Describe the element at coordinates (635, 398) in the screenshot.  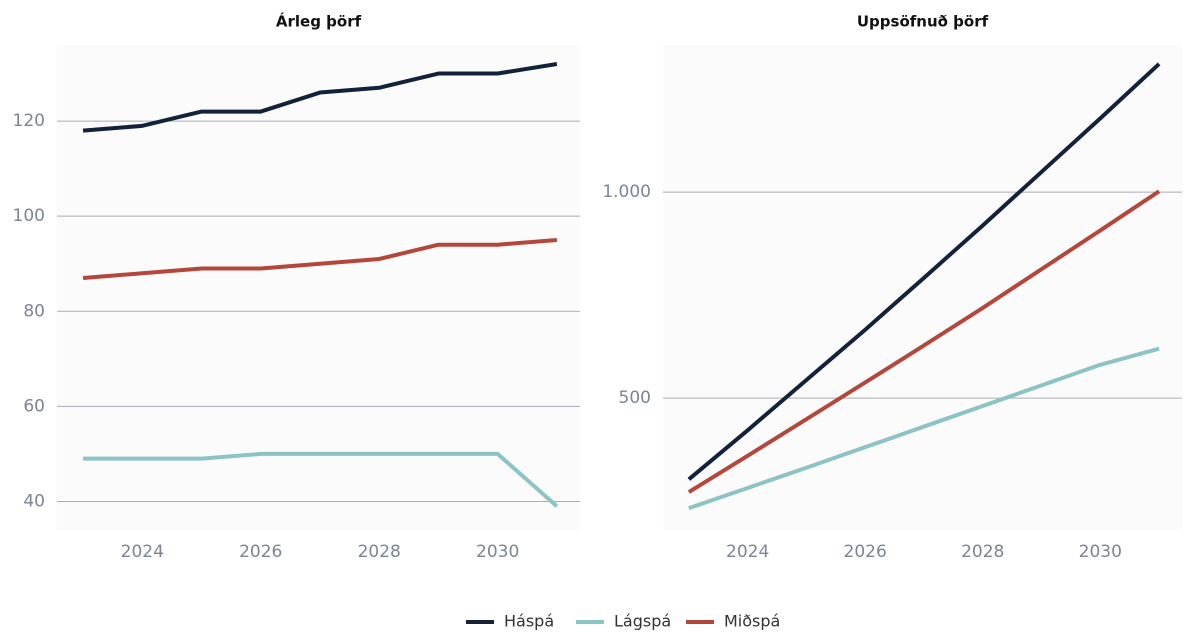
I see `y-tick-label: 500` at that location.